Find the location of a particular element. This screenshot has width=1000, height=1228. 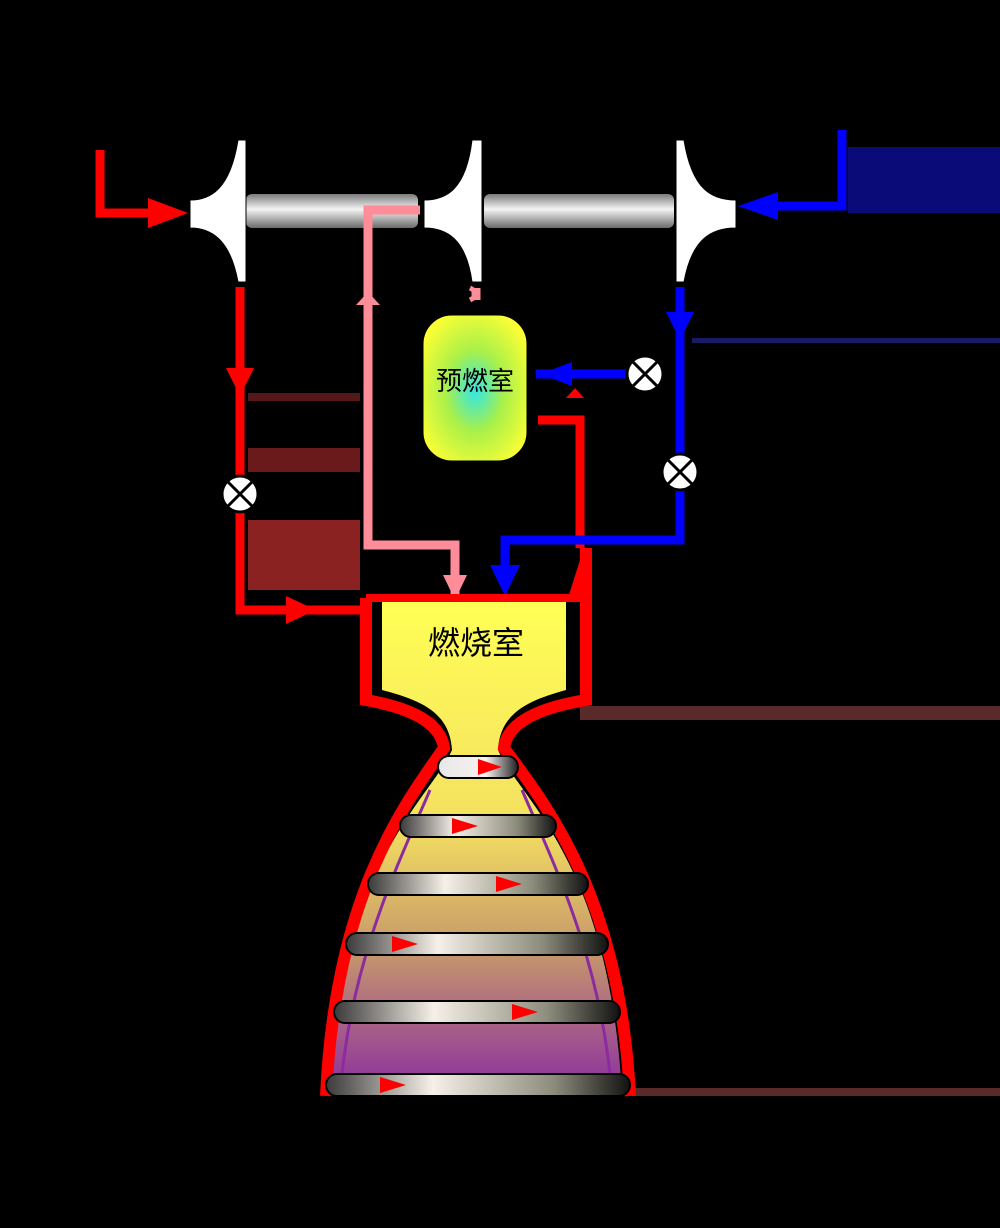

preburner-label: 预燃室 is located at coordinates (475, 382).